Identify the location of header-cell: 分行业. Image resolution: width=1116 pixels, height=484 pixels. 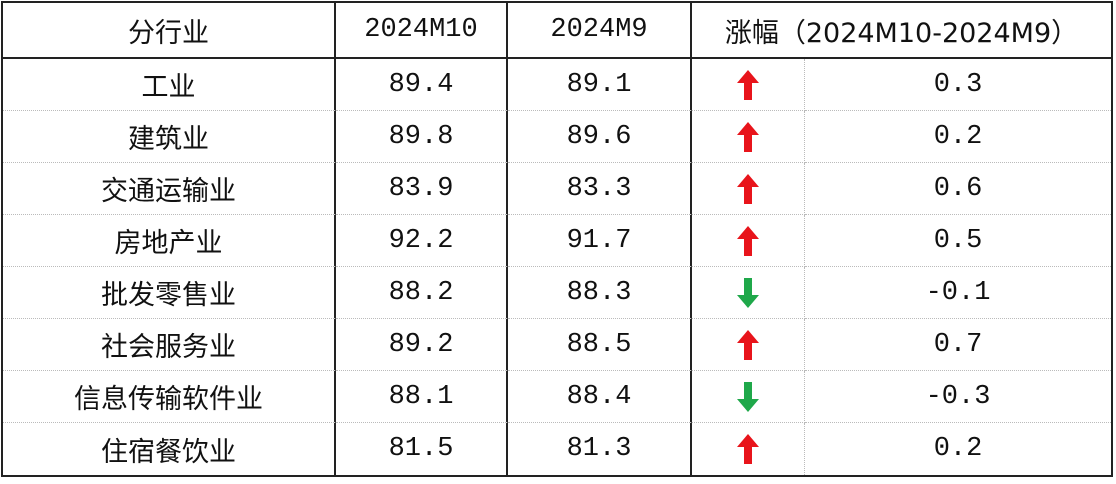
(169, 31).